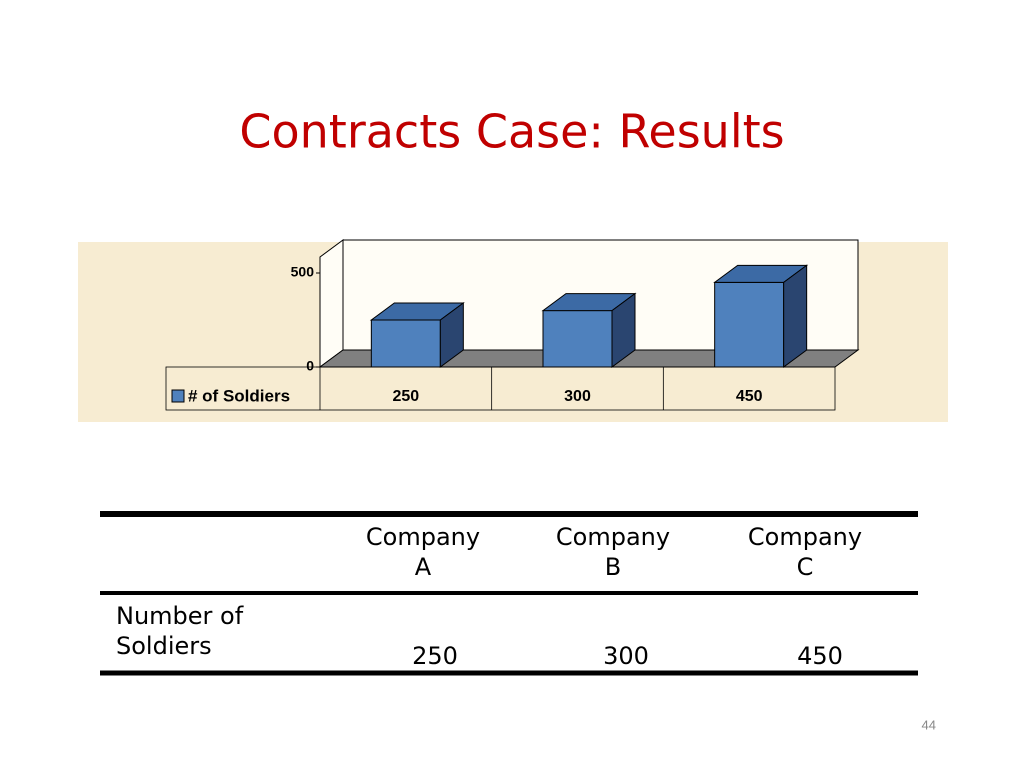 The width and height of the screenshot is (1024, 768). Describe the element at coordinates (303, 272) in the screenshot. I see `y-tick-label: 500` at that location.